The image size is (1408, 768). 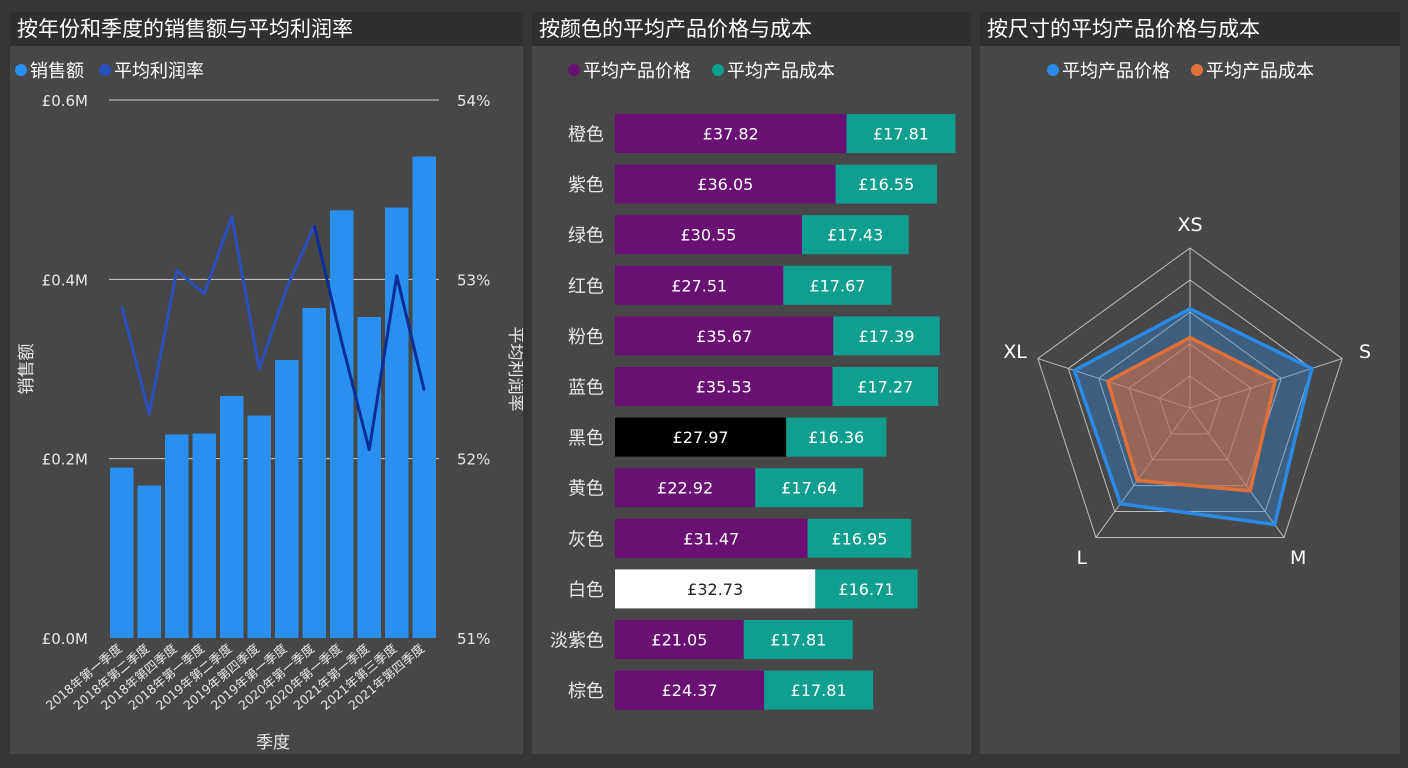 I want to click on size-price-cost-title: 按尺寸的平均产品价格与成本, so click(x=1190, y=29).